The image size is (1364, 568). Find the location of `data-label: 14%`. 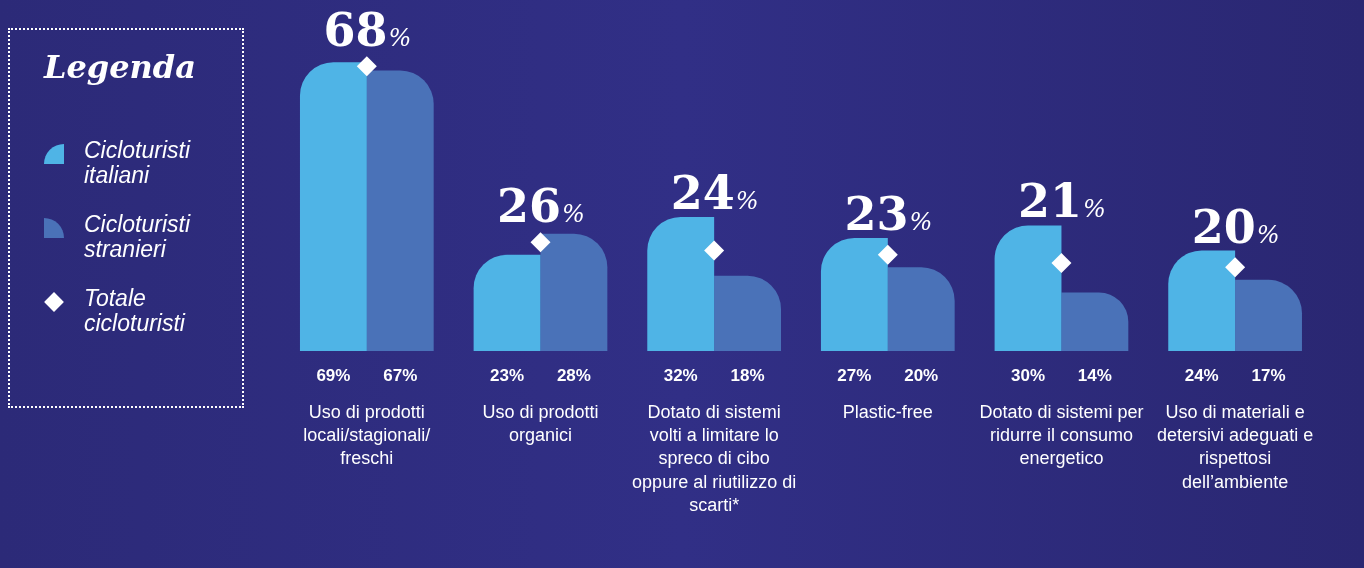

data-label: 14% is located at coordinates (1094, 376).